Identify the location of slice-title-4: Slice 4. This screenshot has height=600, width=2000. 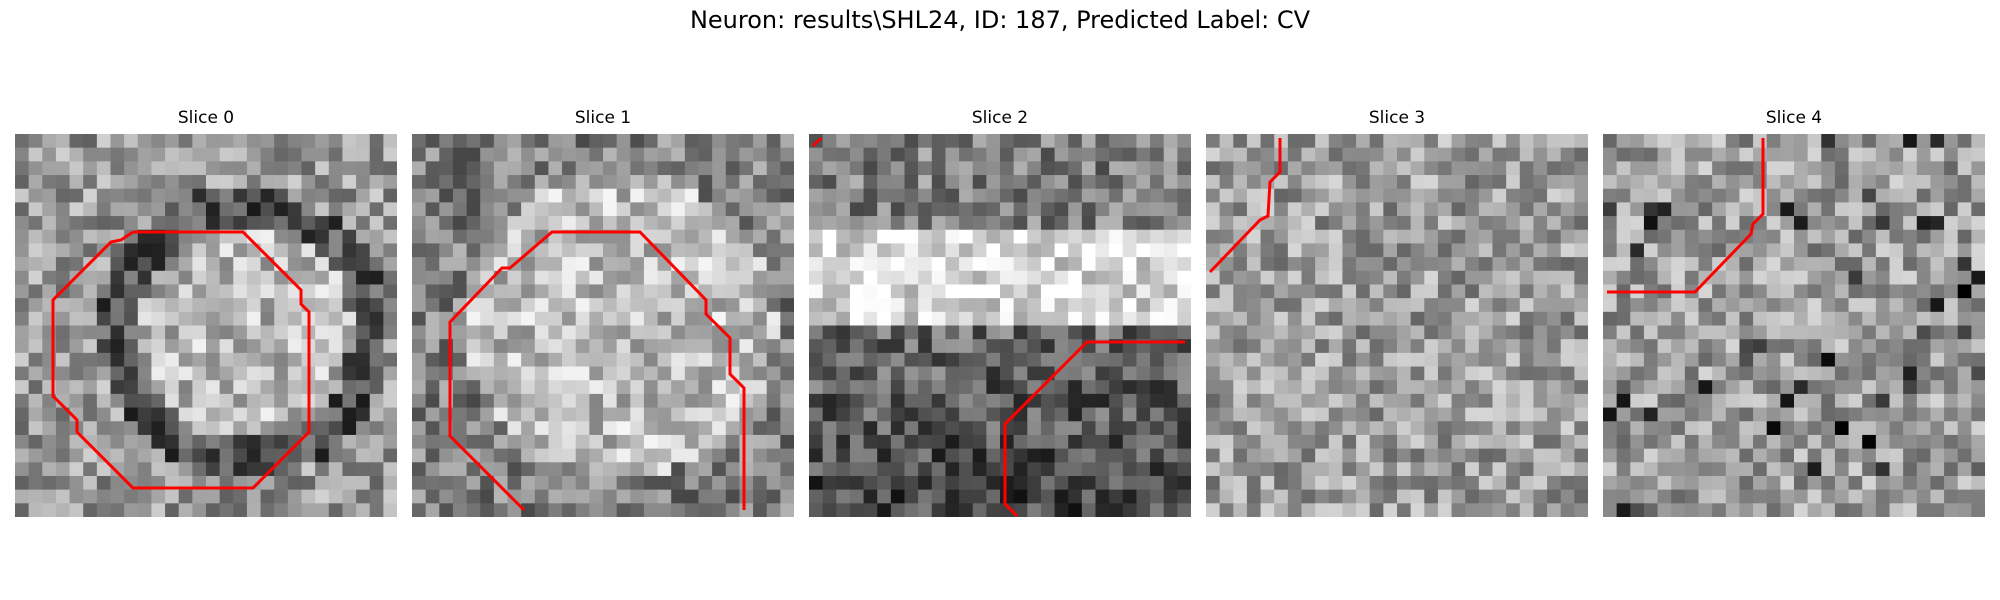
(1794, 118).